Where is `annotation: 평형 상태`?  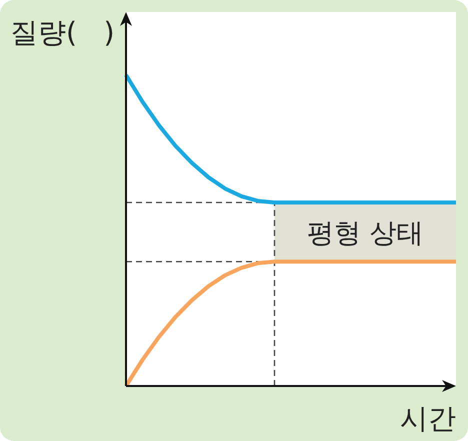 annotation: 평형 상태 is located at coordinates (365, 234).